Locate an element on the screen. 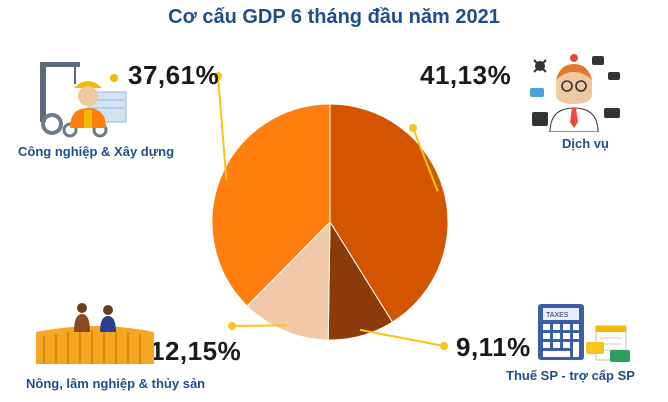  leader-line-services is located at coordinates (425, 159).